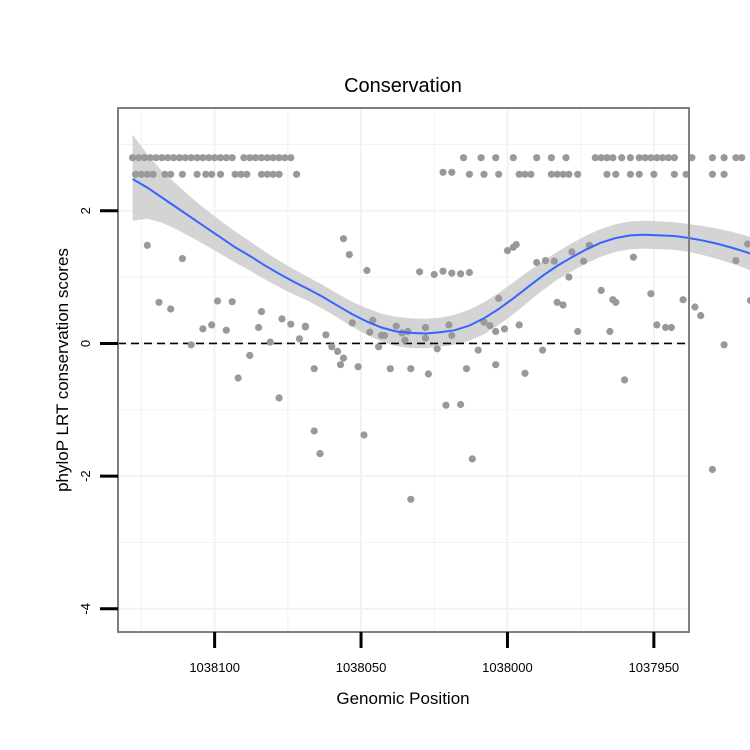 This screenshot has width=750, height=750. What do you see at coordinates (62, 370) in the screenshot?
I see `y-axis-label: phyloP LRT conservation scores` at bounding box center [62, 370].